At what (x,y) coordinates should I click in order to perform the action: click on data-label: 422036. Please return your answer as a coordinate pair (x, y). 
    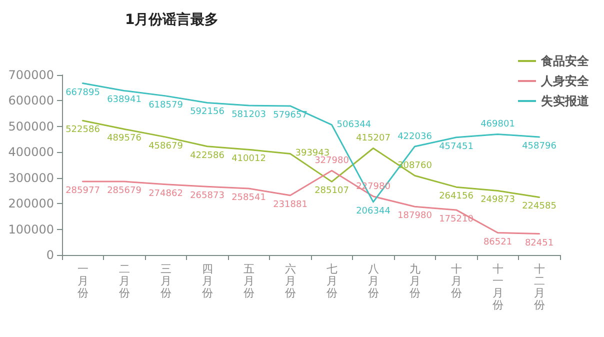
    Looking at the image, I should click on (415, 137).